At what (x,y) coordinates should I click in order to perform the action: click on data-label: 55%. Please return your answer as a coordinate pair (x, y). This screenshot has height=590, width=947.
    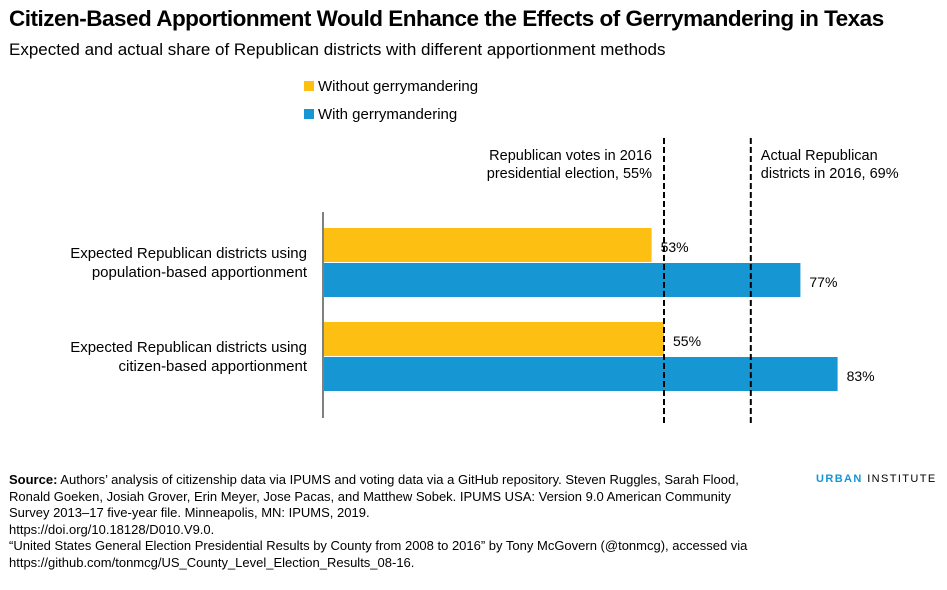
    Looking at the image, I should click on (687, 341).